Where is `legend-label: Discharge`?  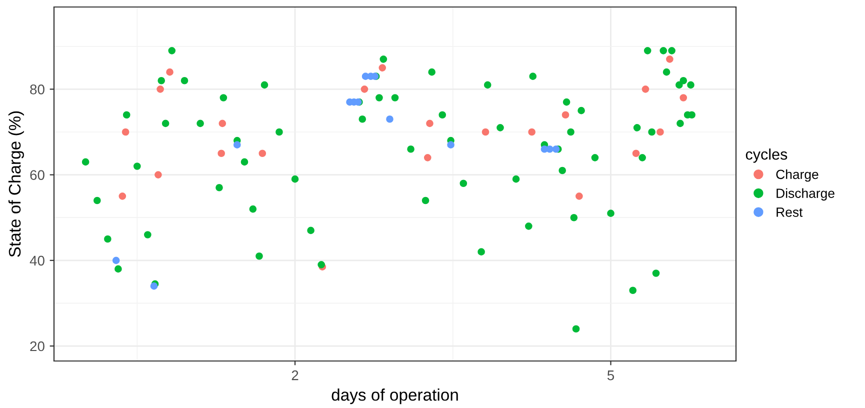 legend-label: Discharge is located at coordinates (805, 194).